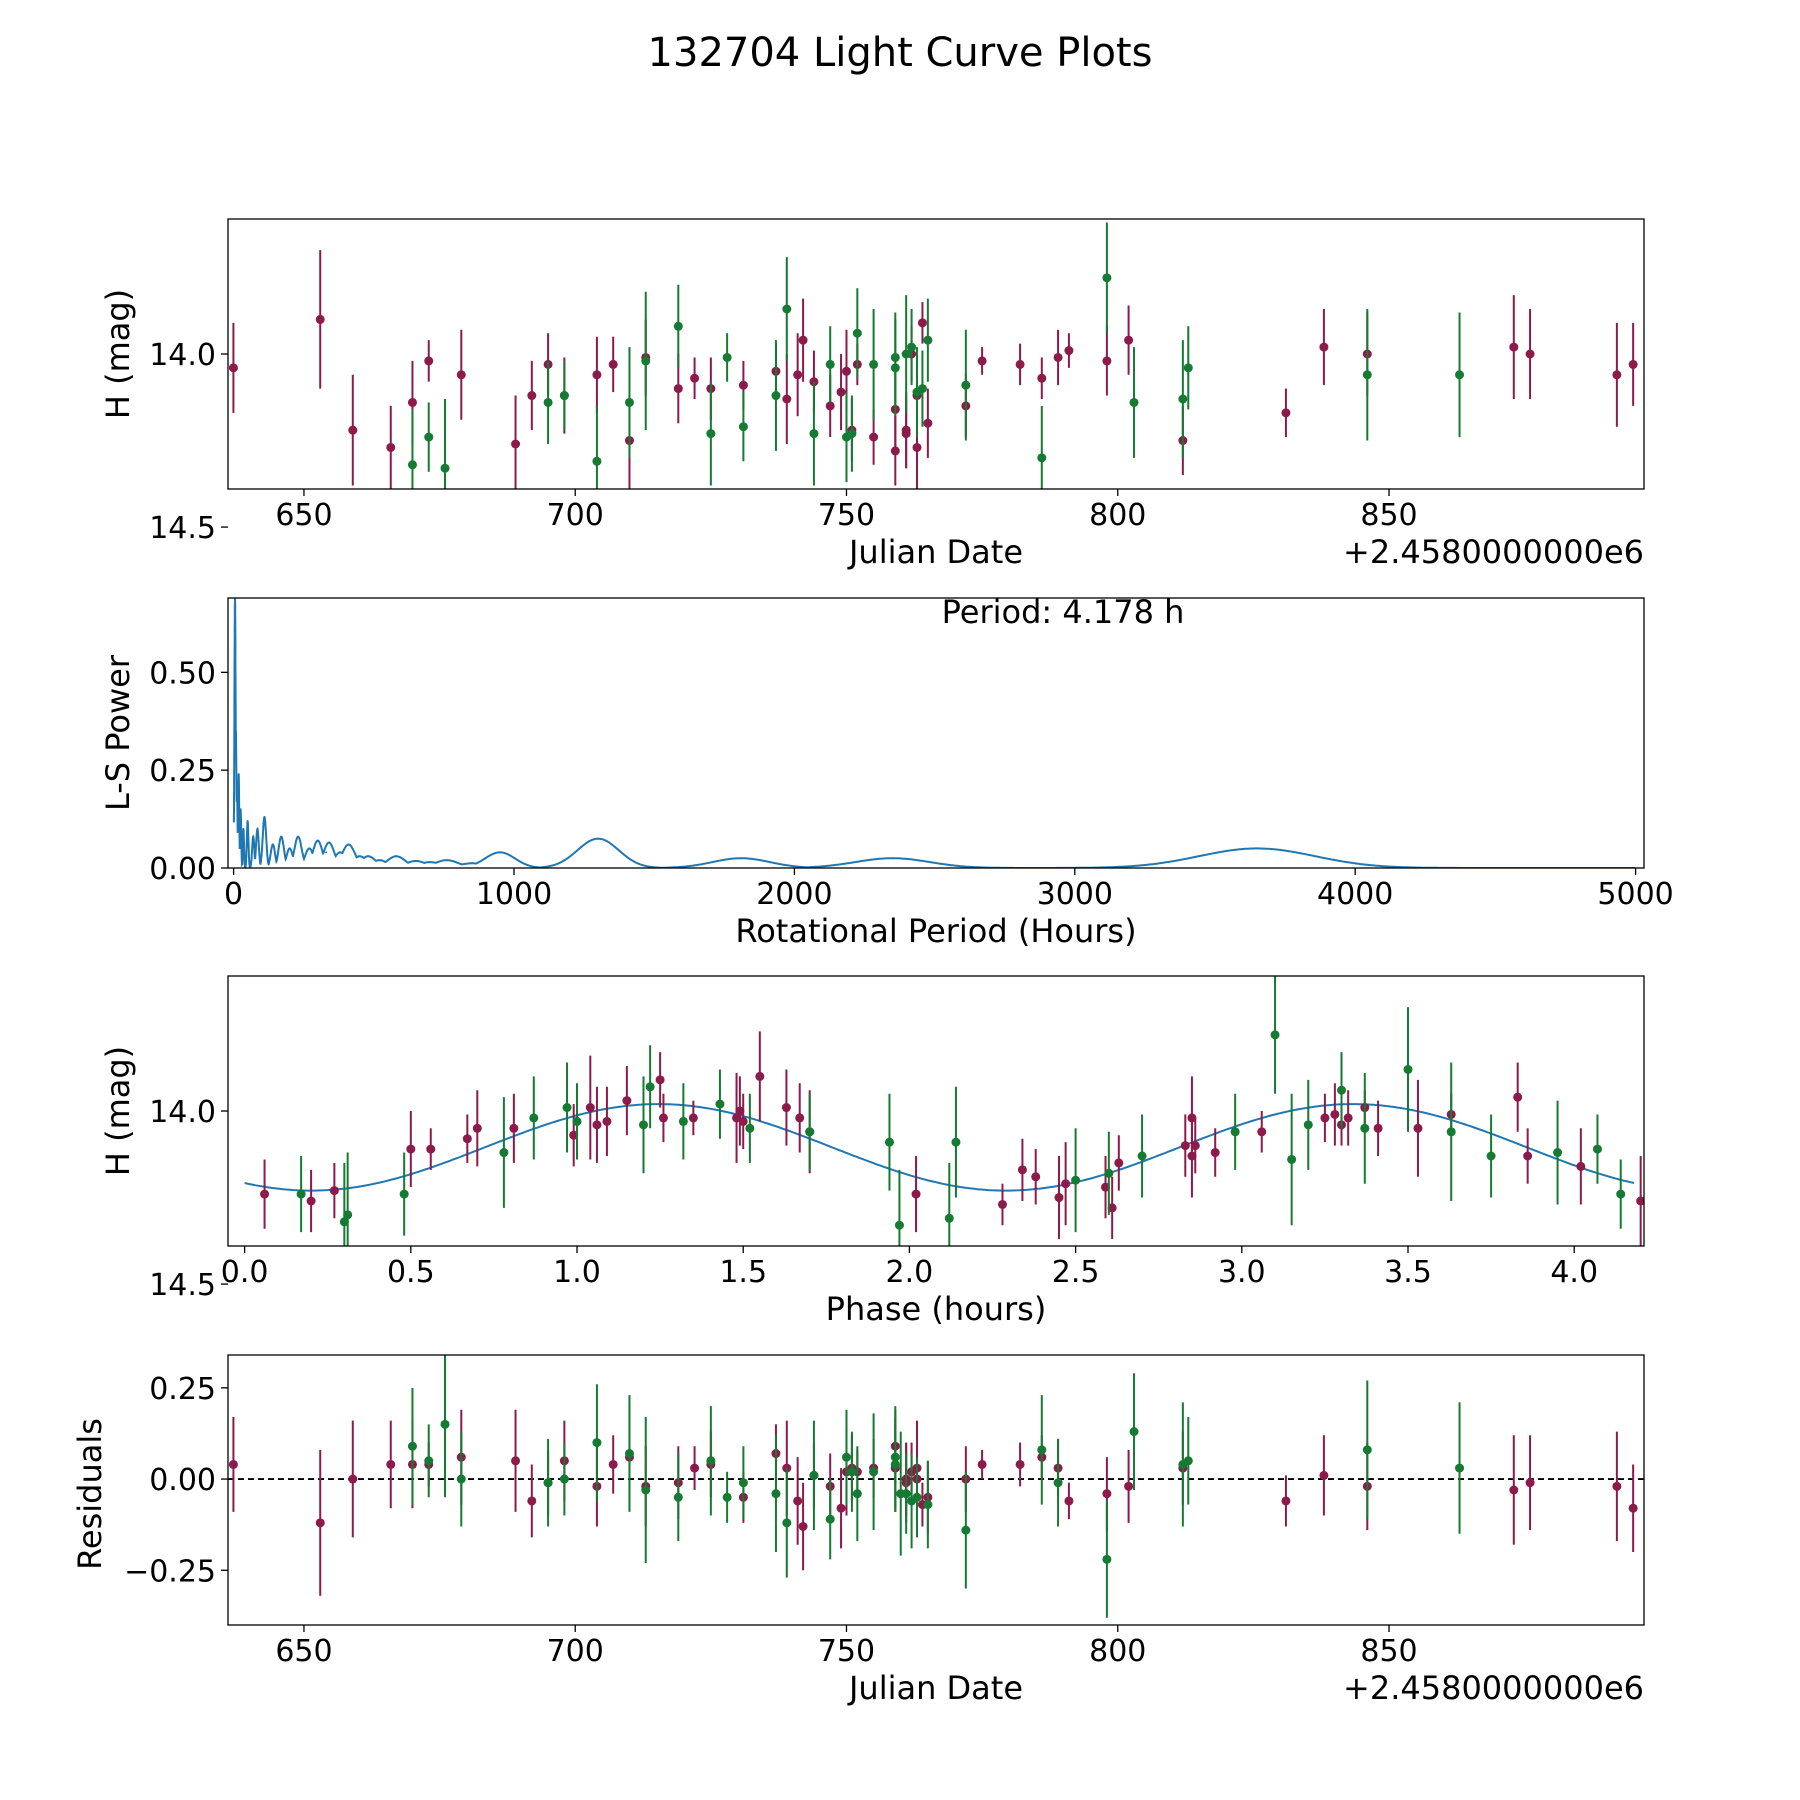 This screenshot has height=1800, width=1800. What do you see at coordinates (846, 515) in the screenshot?
I see `x-tick-label: 750` at bounding box center [846, 515].